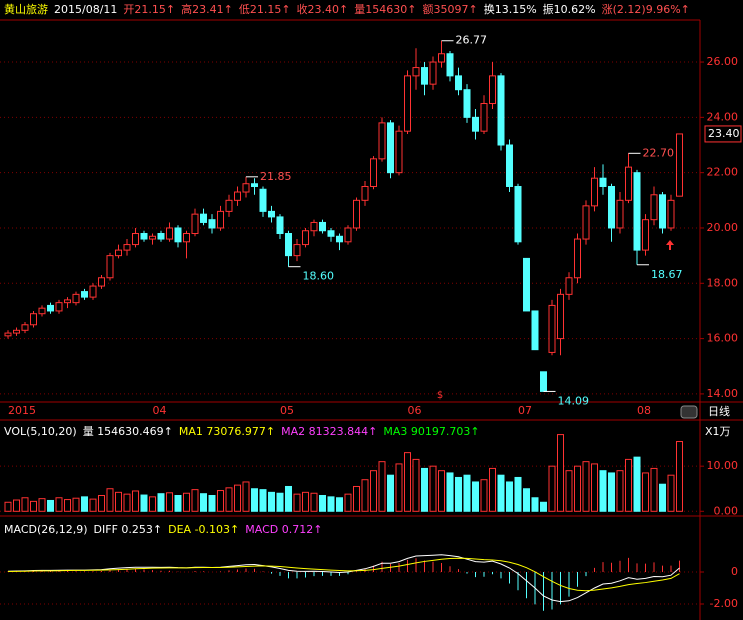  I want to click on annotation: 21.85, so click(276, 176).